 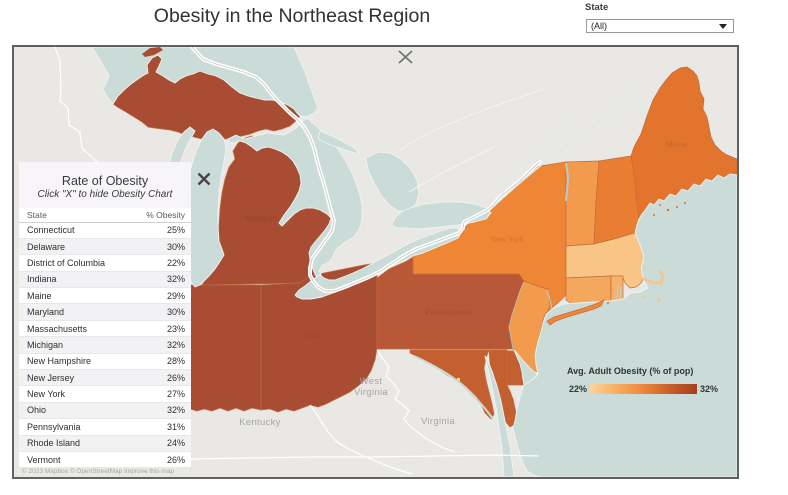 What do you see at coordinates (371, 381) in the screenshot?
I see `svg-text: West` at bounding box center [371, 381].